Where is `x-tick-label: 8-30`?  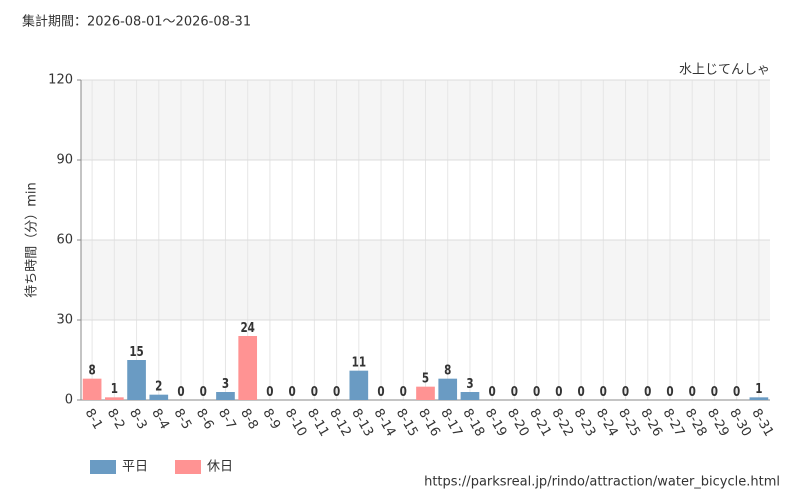
x-tick-label: 8-30 is located at coordinates (740, 422).